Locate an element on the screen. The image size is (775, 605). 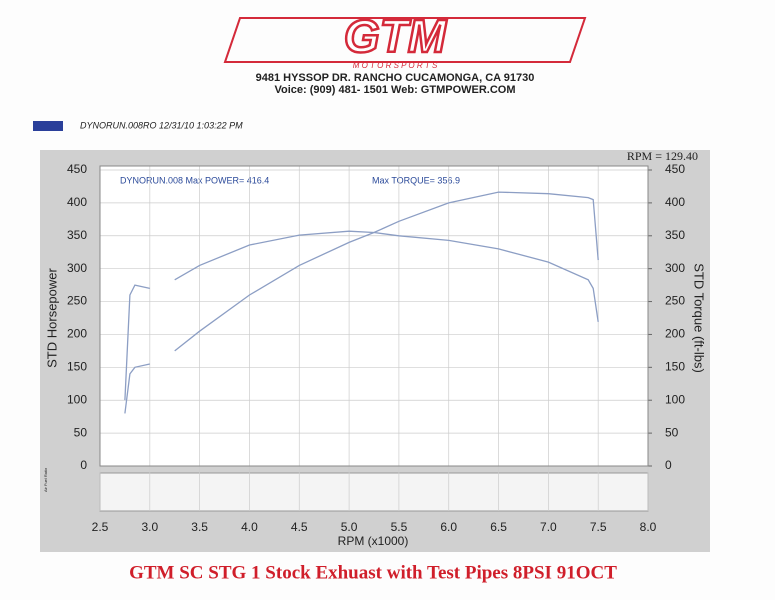
x-tick-label: 7.5 is located at coordinates (598, 527).